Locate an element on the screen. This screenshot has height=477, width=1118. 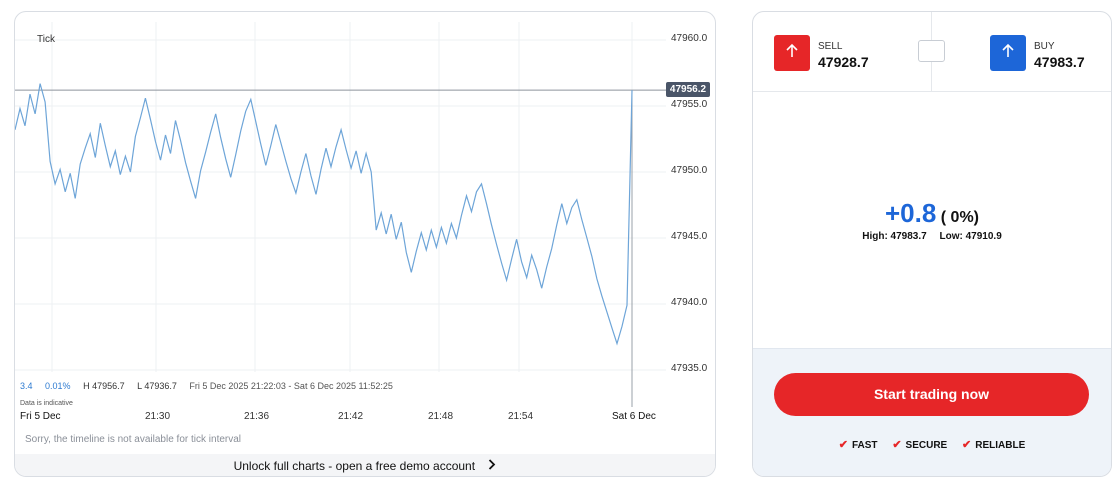
buy-label: BUY is located at coordinates (1044, 46).